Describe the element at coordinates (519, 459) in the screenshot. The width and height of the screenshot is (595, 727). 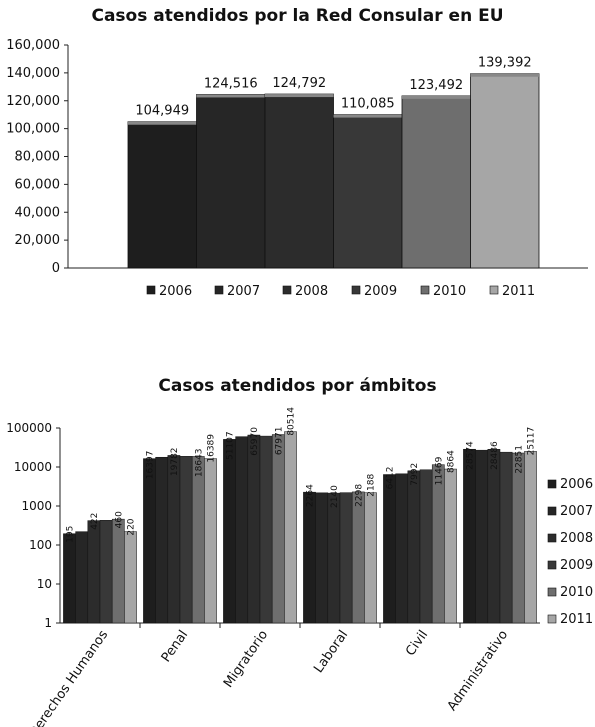
I see `chart2-data-label: 22851` at that location.